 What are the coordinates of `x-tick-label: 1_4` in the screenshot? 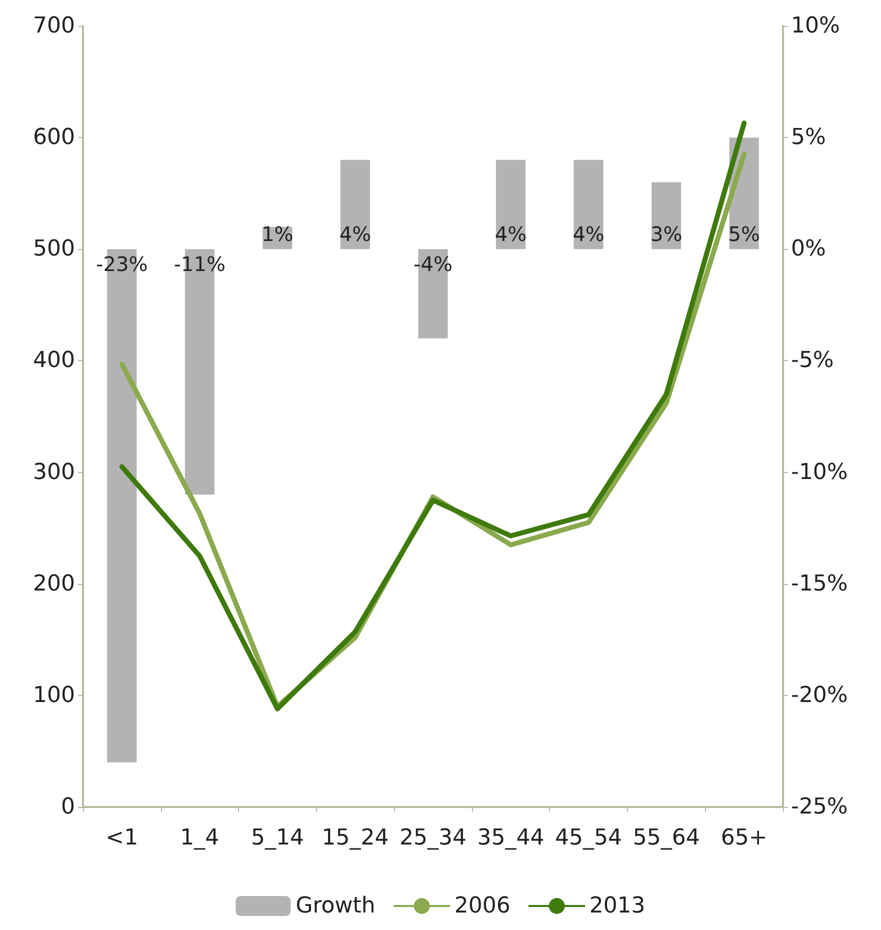 It's located at (200, 838).